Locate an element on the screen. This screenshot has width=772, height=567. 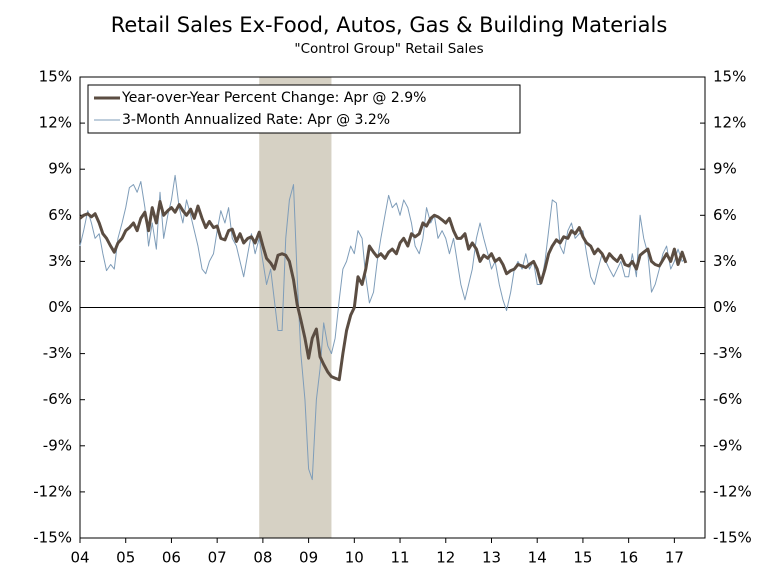
y-tick-label: 12% is located at coordinates (55, 123).